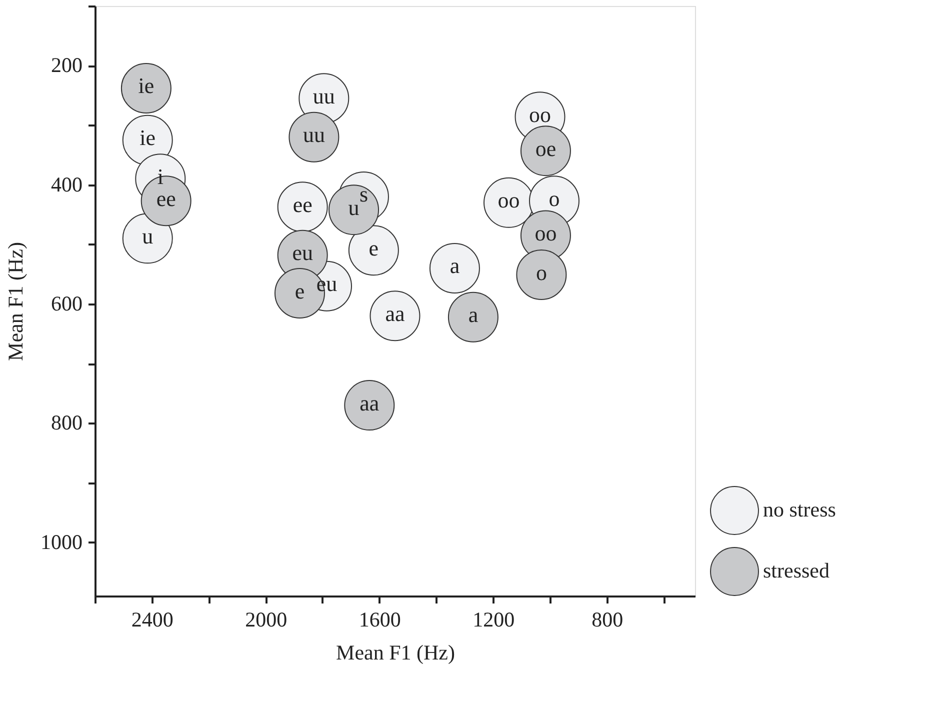  Describe the element at coordinates (302, 253) in the screenshot. I see `annotation: eu` at that location.